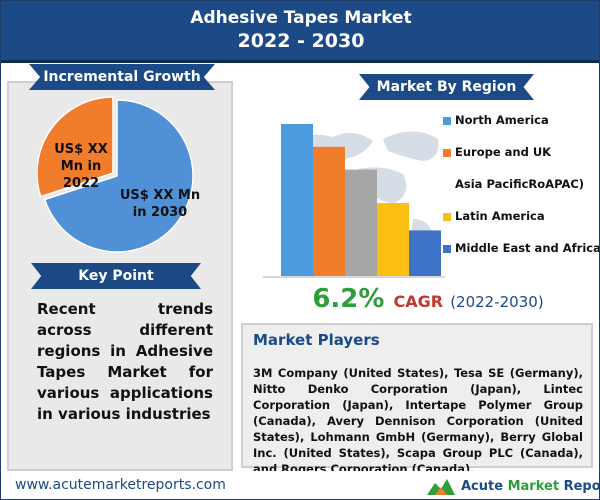  What do you see at coordinates (441, 487) in the screenshot?
I see `logo-mark-icon` at bounding box center [441, 487].